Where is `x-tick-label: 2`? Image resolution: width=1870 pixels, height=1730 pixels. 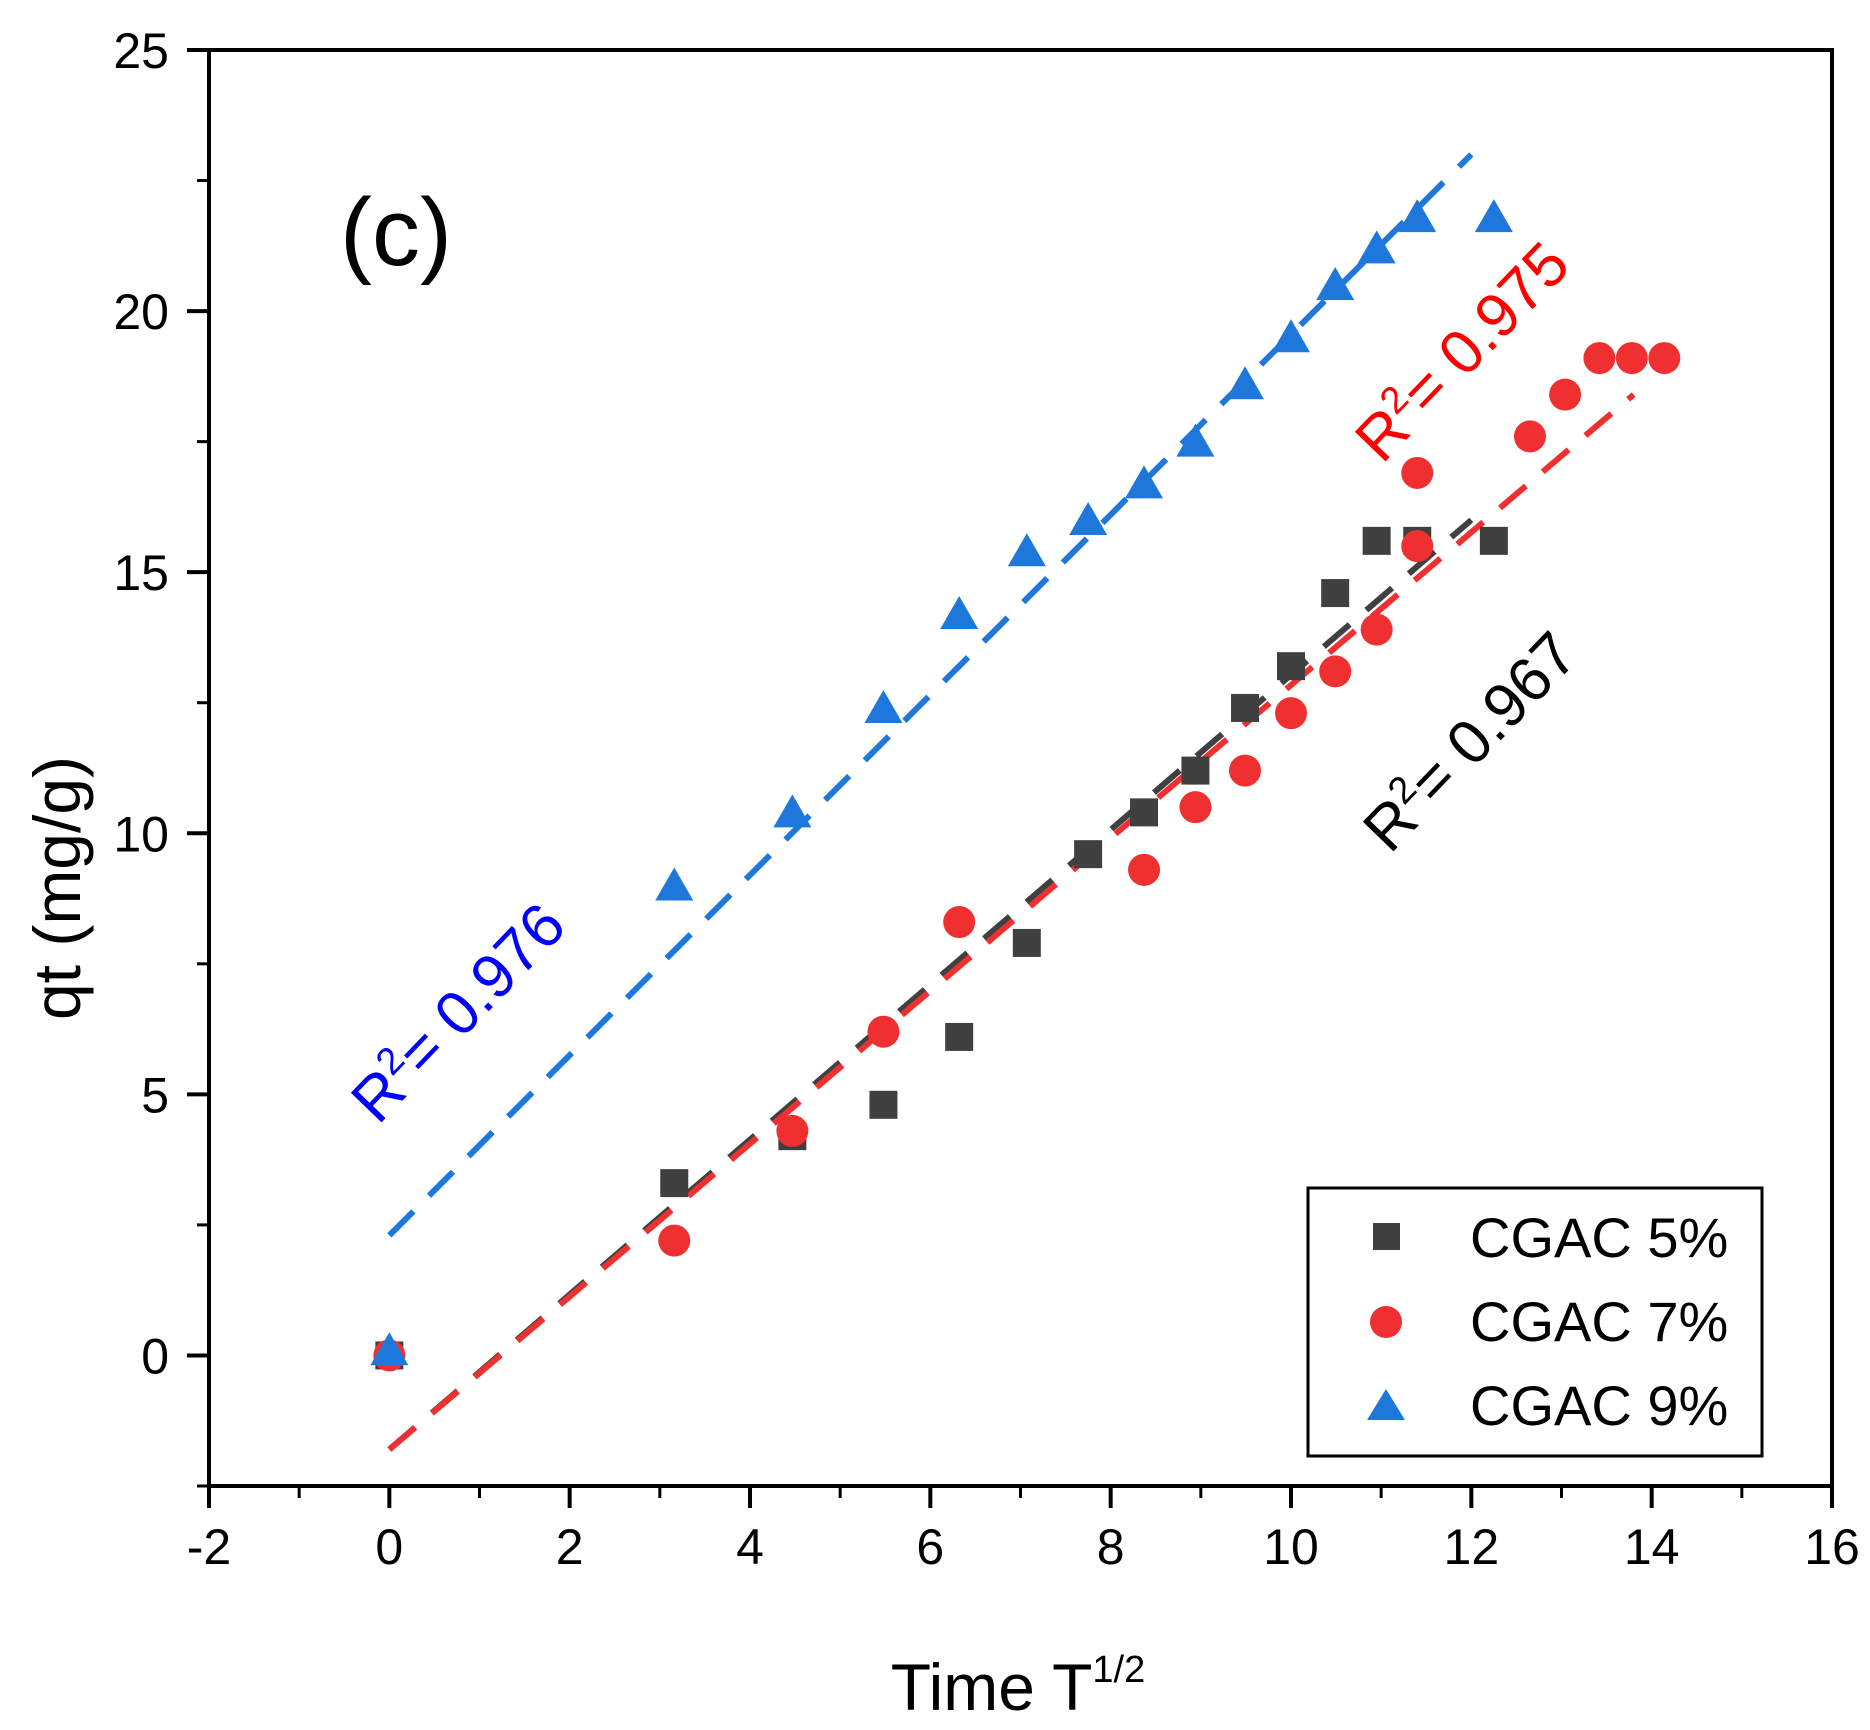 x-tick-label: 2 is located at coordinates (570, 1547).